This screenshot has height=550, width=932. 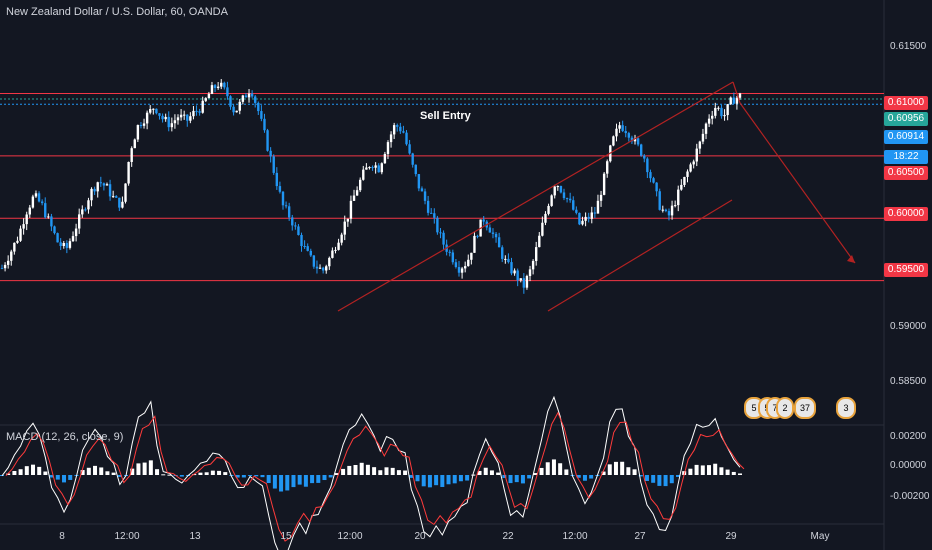 What do you see at coordinates (908, 436) in the screenshot?
I see `macd-tick-pos: 0.00200` at bounding box center [908, 436].